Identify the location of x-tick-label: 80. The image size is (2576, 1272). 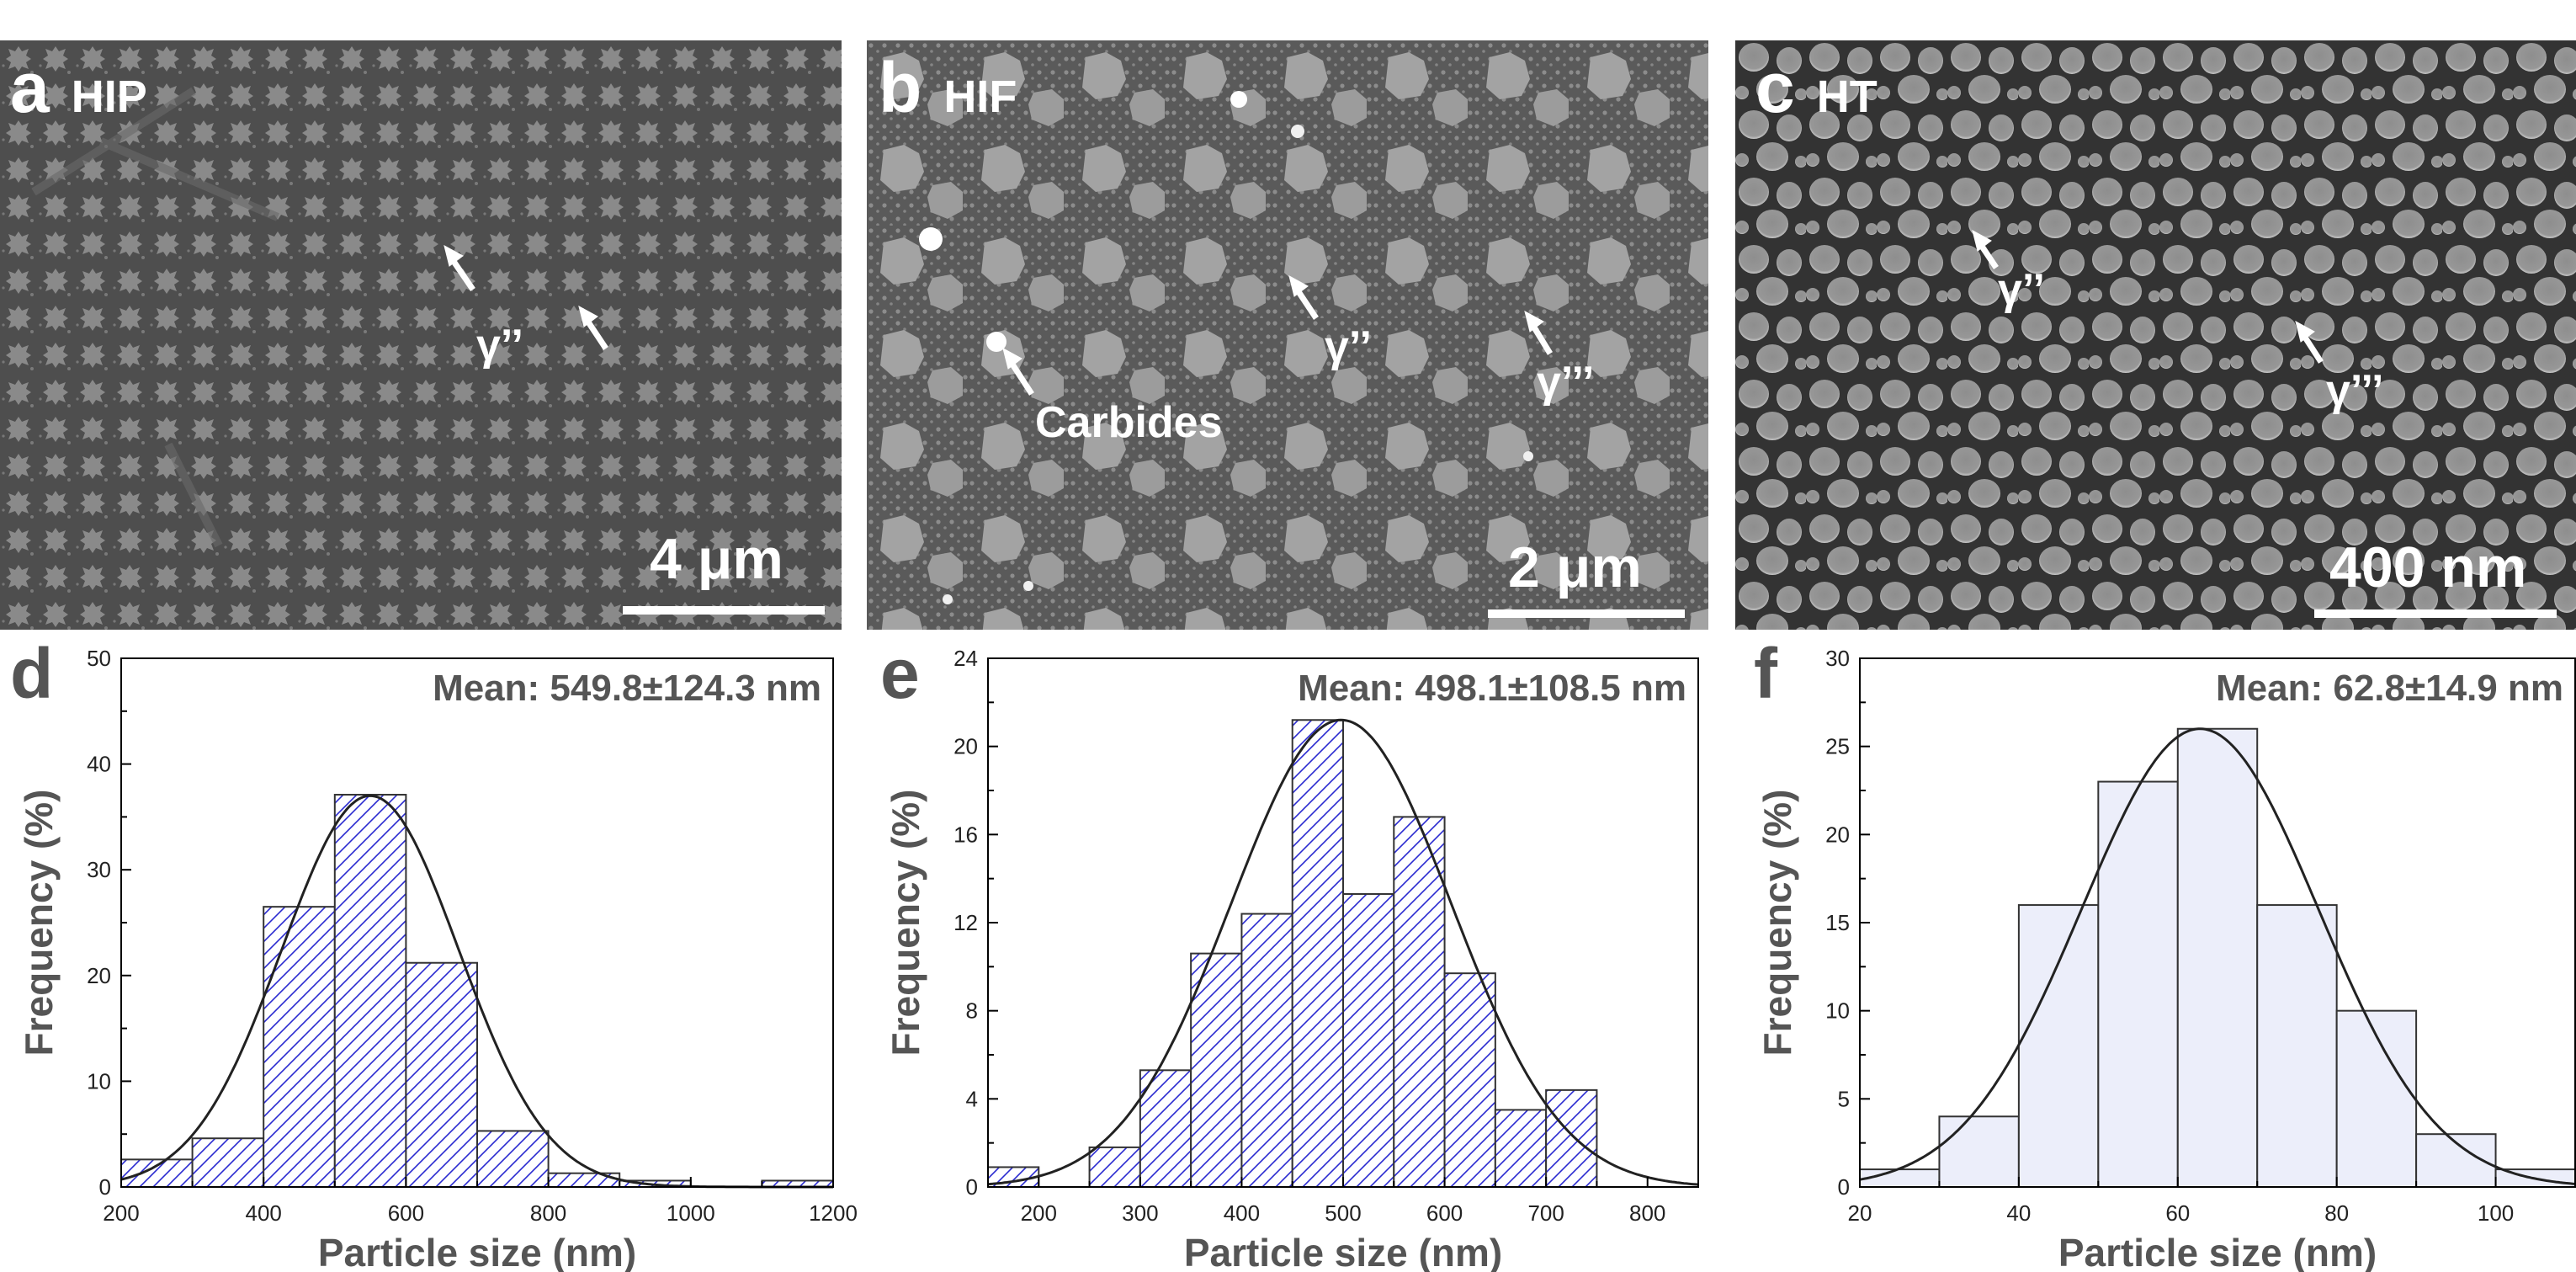
(2336, 1213).